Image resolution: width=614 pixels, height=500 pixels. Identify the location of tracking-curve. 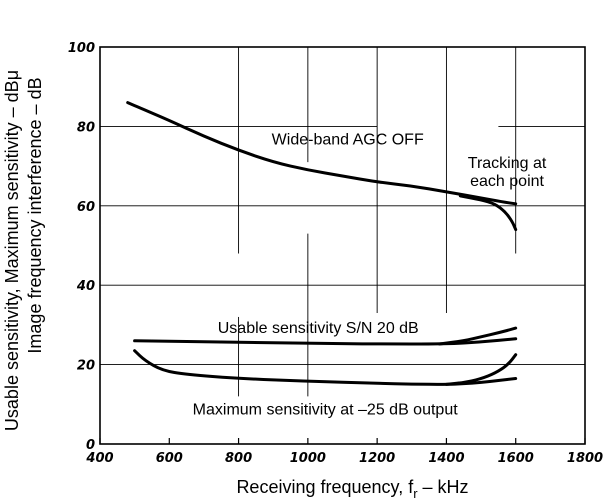
(488, 213).